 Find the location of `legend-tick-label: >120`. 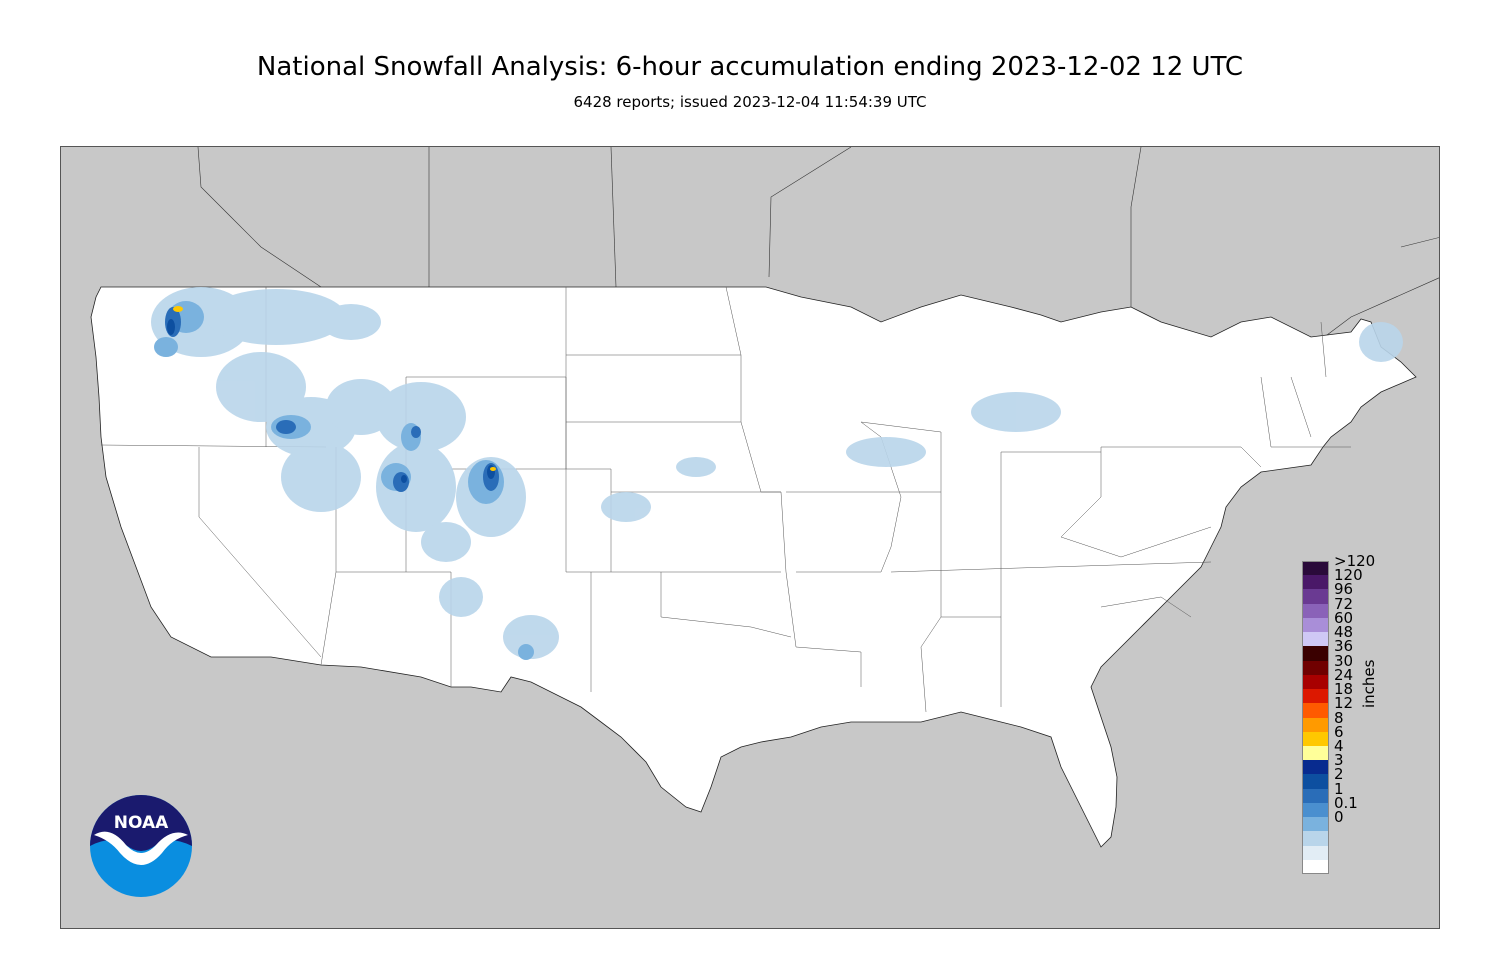

legend-tick-label: >120 is located at coordinates (1355, 561).